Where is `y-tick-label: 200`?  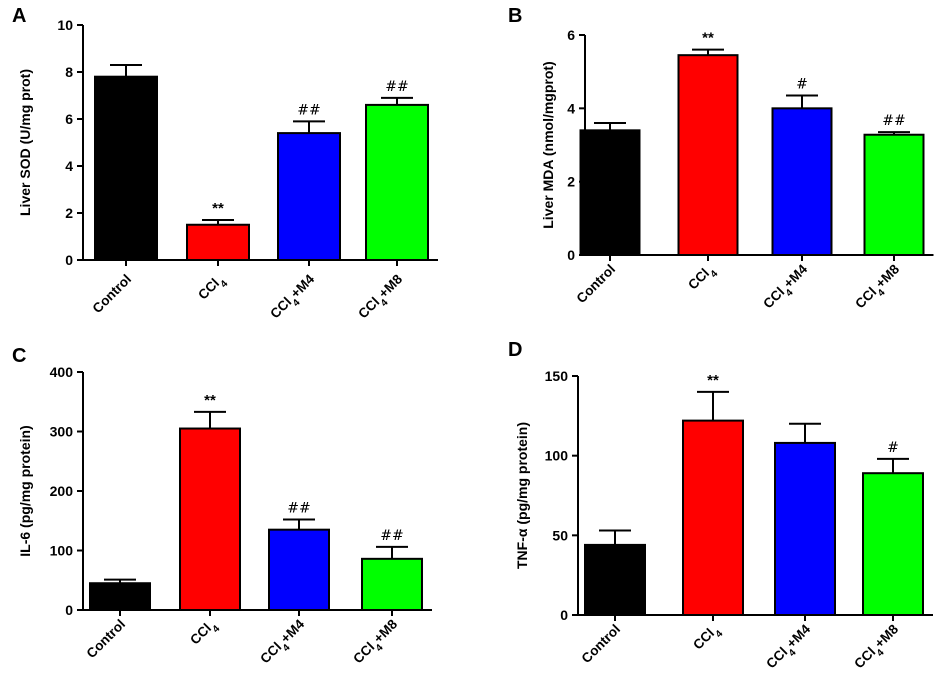
y-tick-label: 200 is located at coordinates (62, 491).